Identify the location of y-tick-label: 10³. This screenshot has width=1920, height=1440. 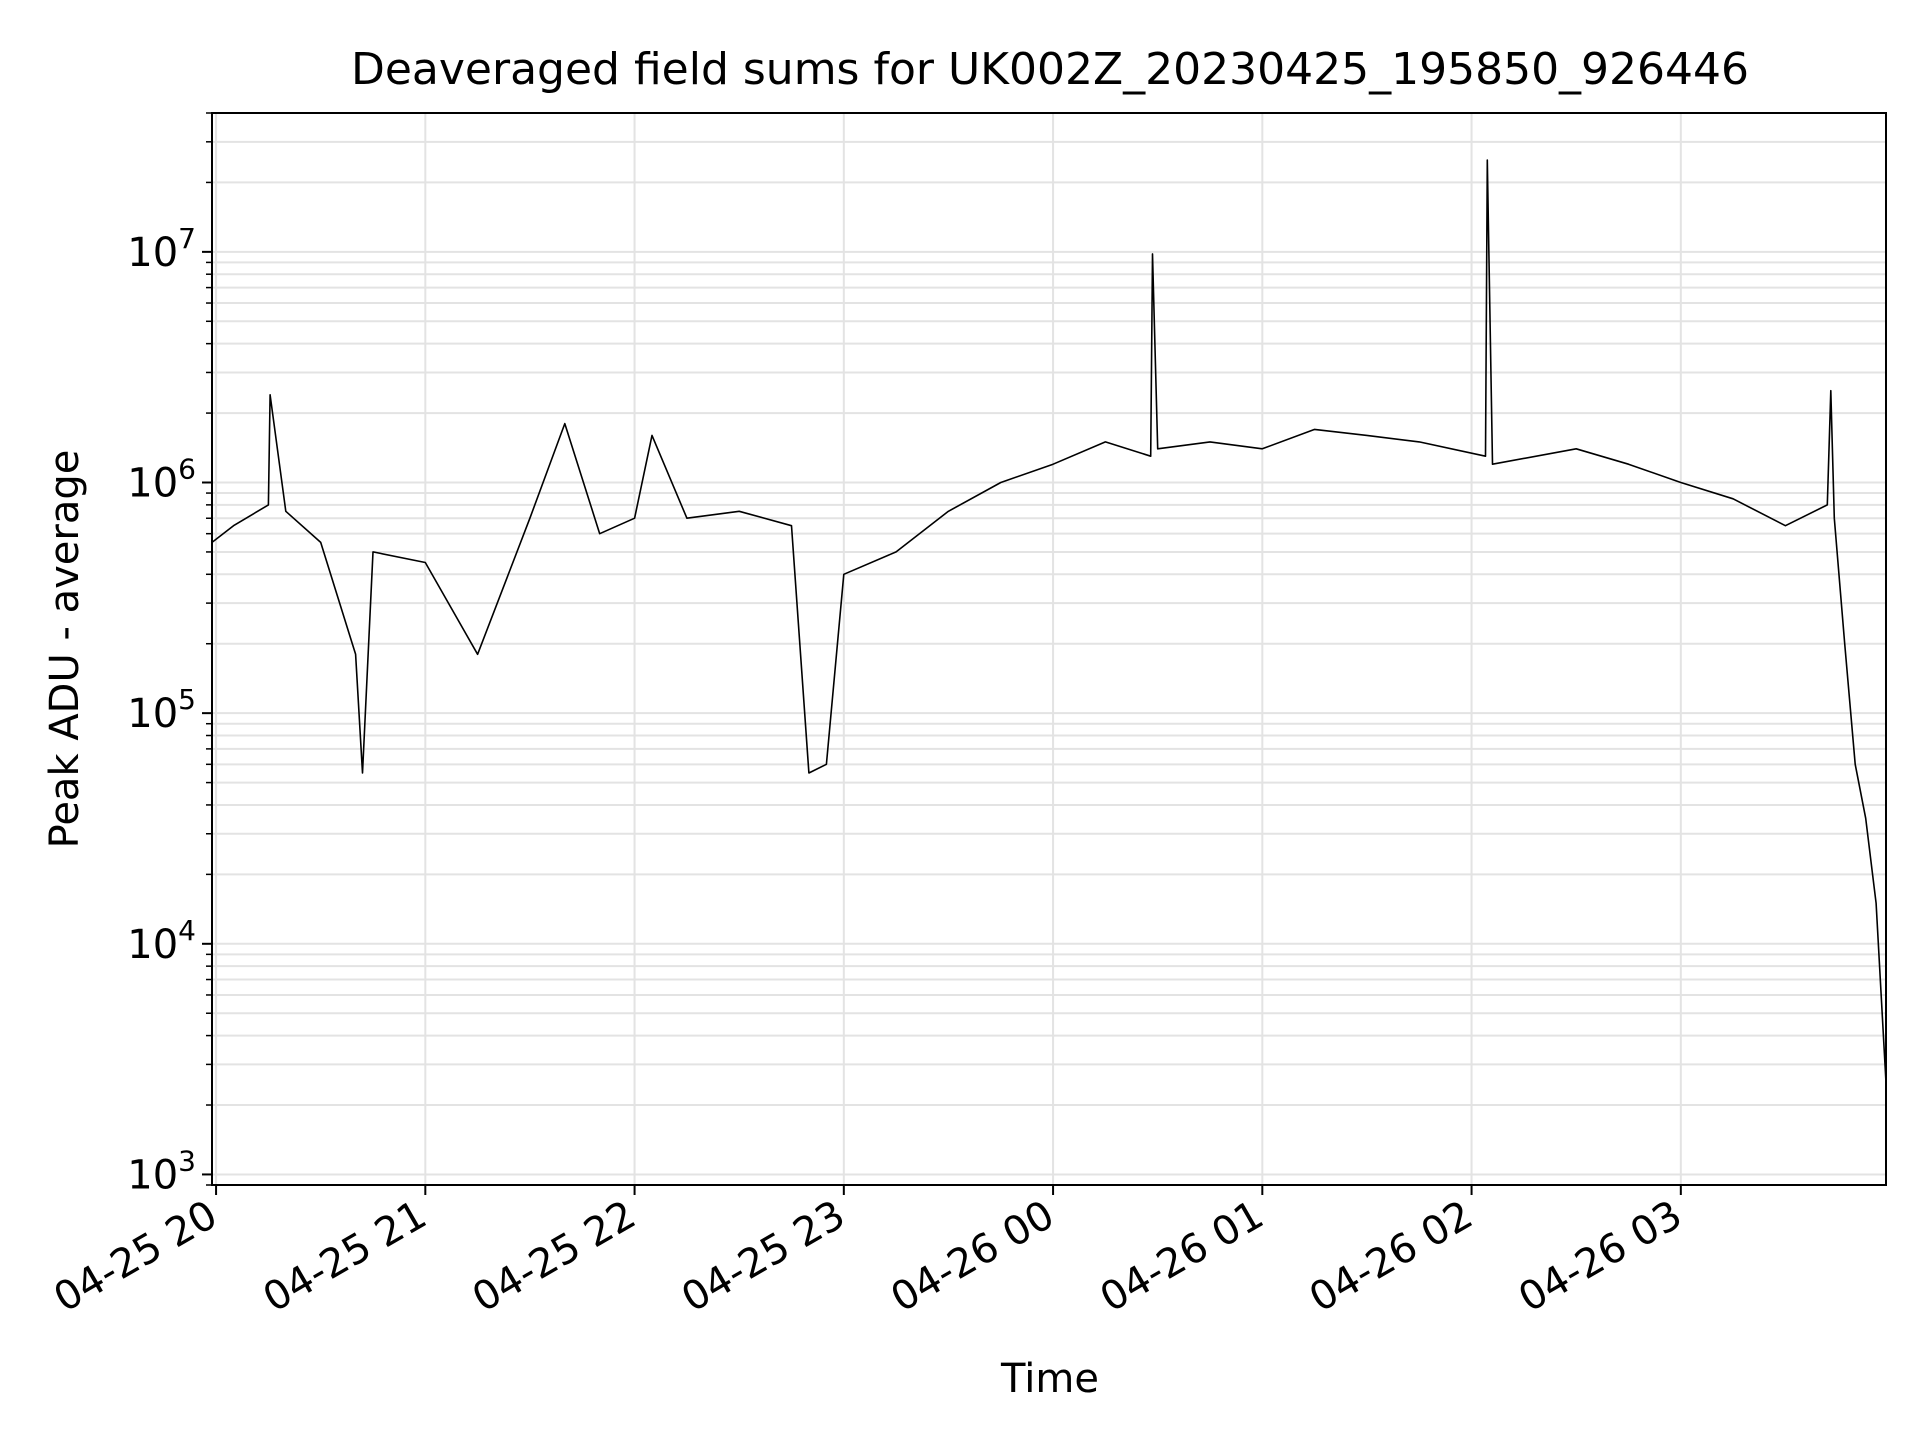
(161, 1171).